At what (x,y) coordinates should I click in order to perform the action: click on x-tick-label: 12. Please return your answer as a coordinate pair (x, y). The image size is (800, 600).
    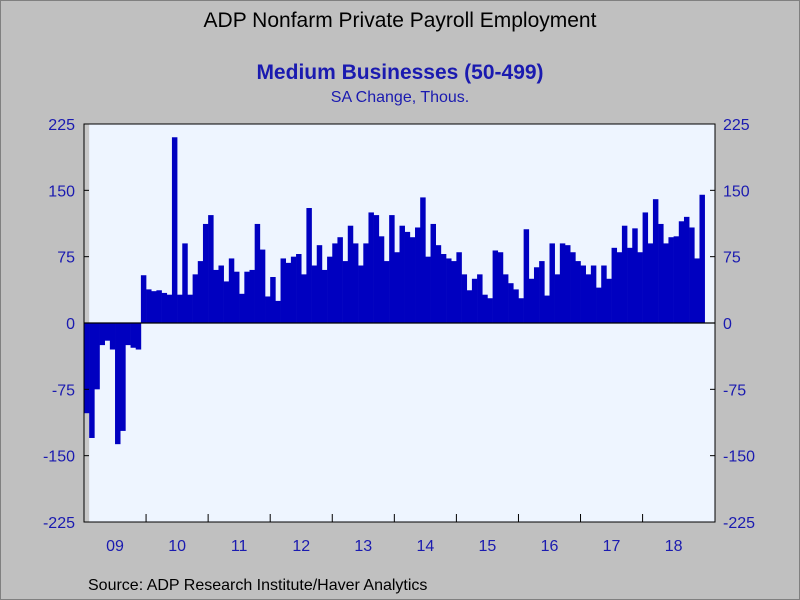
    Looking at the image, I should click on (301, 546).